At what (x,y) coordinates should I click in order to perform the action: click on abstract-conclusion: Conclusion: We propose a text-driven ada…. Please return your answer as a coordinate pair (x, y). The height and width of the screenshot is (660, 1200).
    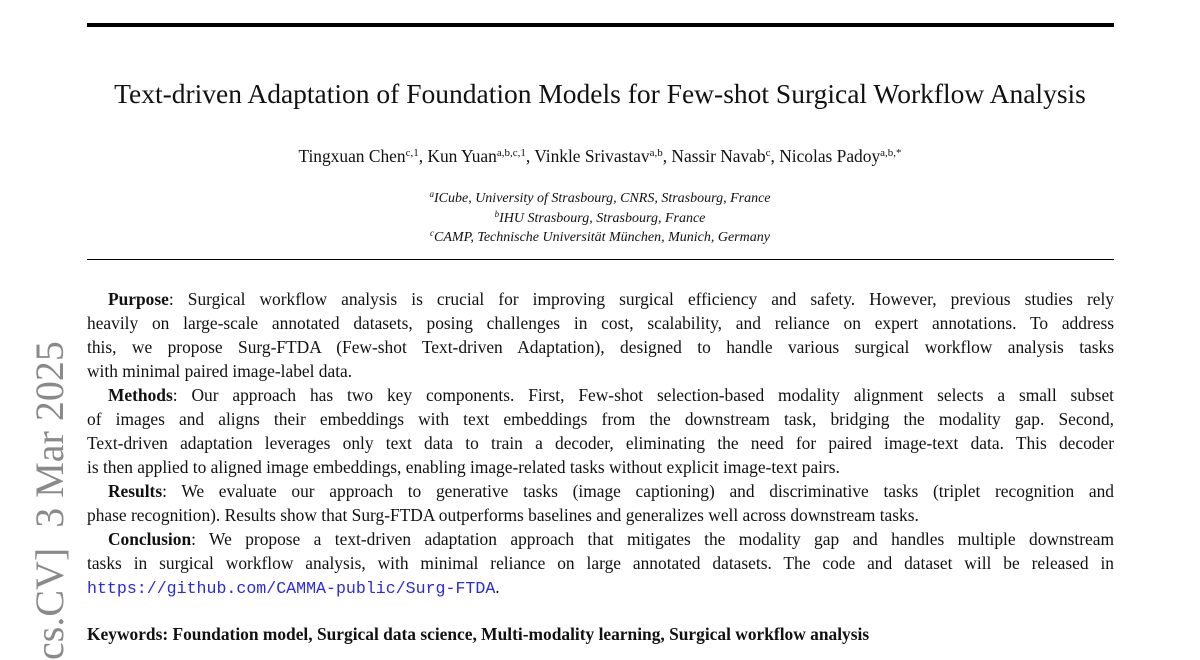
    Looking at the image, I should click on (600, 563).